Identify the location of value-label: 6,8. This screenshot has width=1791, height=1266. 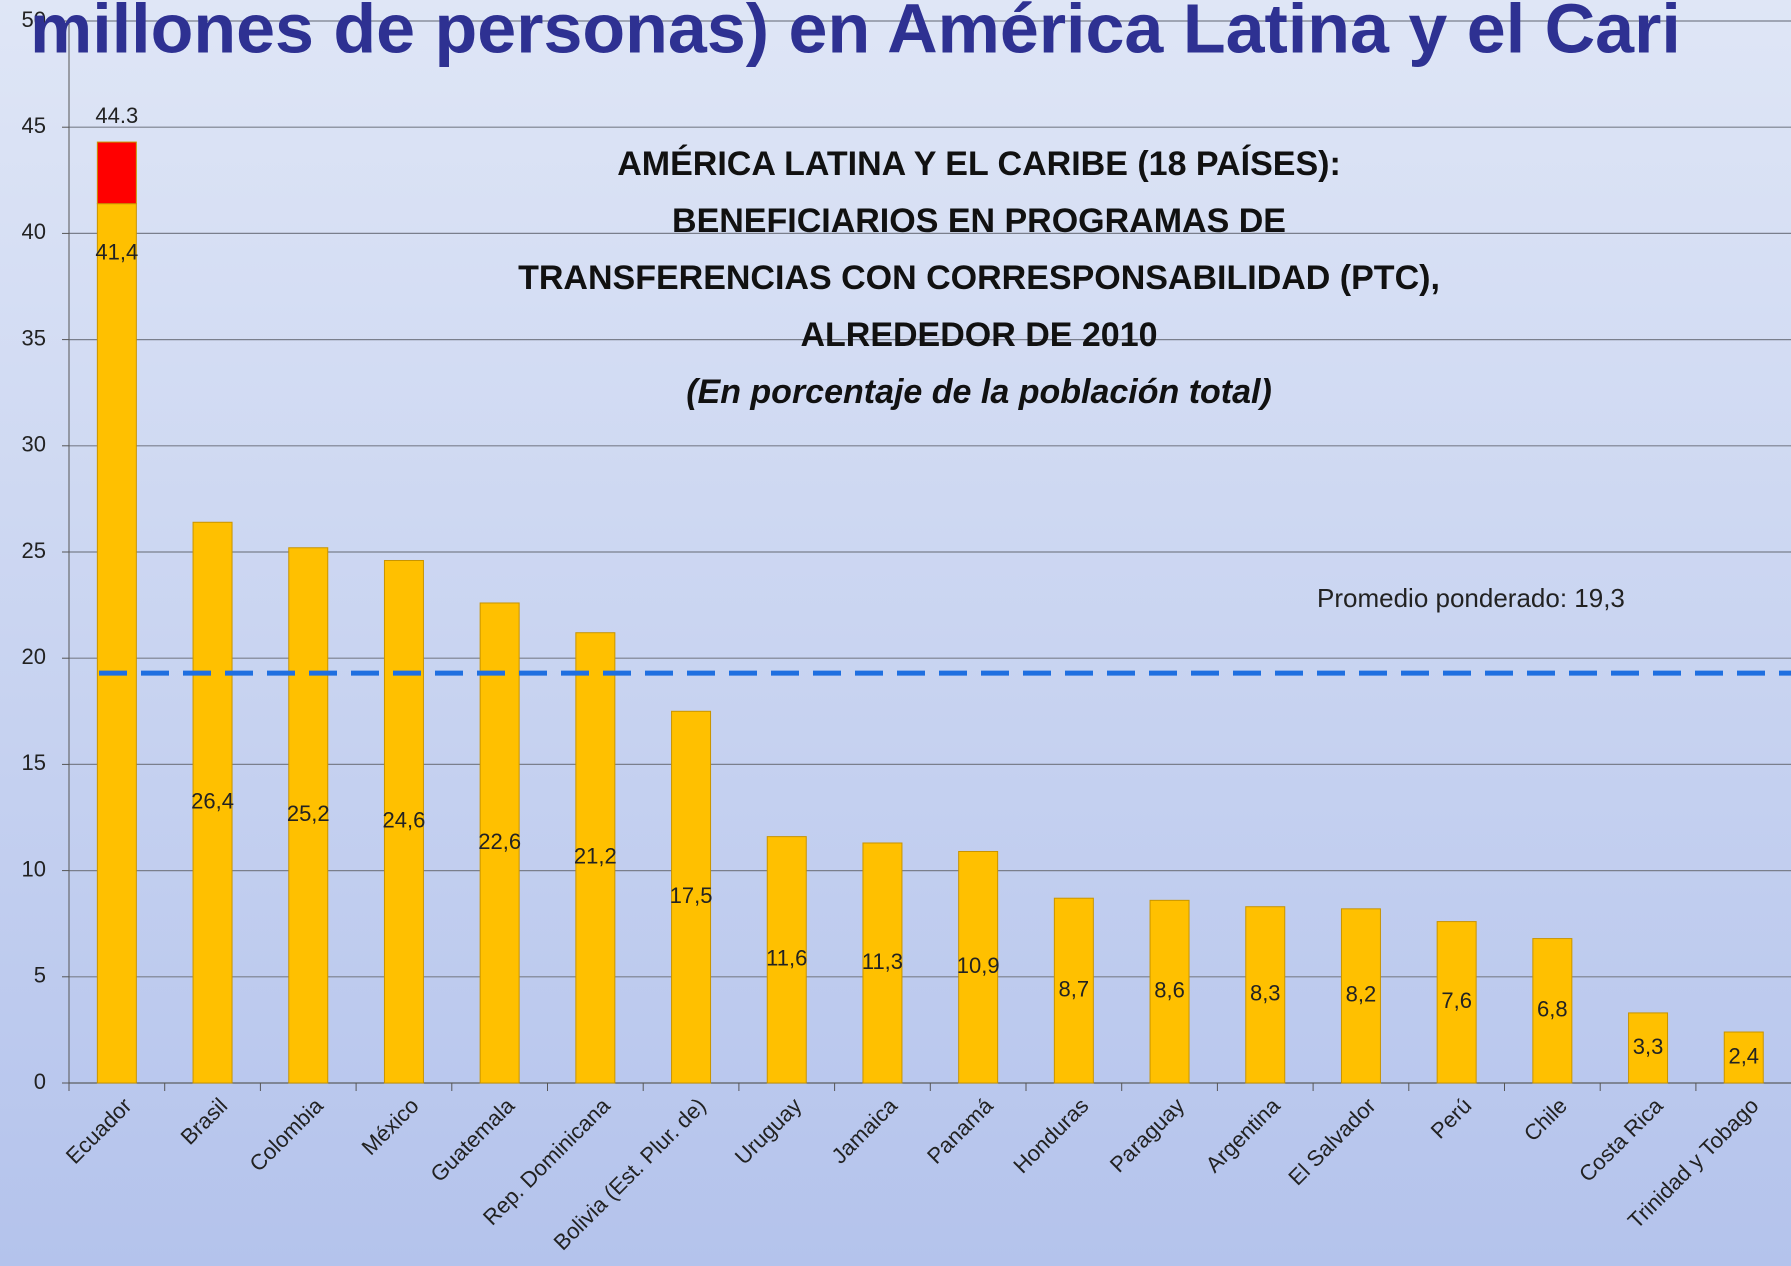
(1552, 1009).